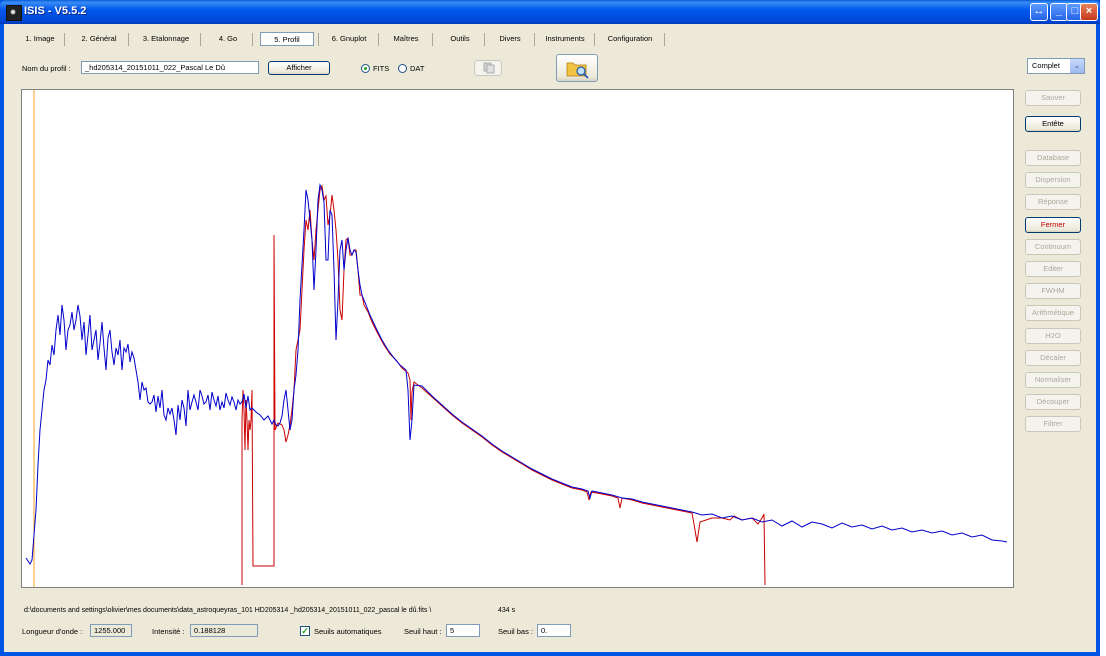 The width and height of the screenshot is (1106, 656). What do you see at coordinates (565, 38) in the screenshot?
I see `tab-instruments: Instruments` at bounding box center [565, 38].